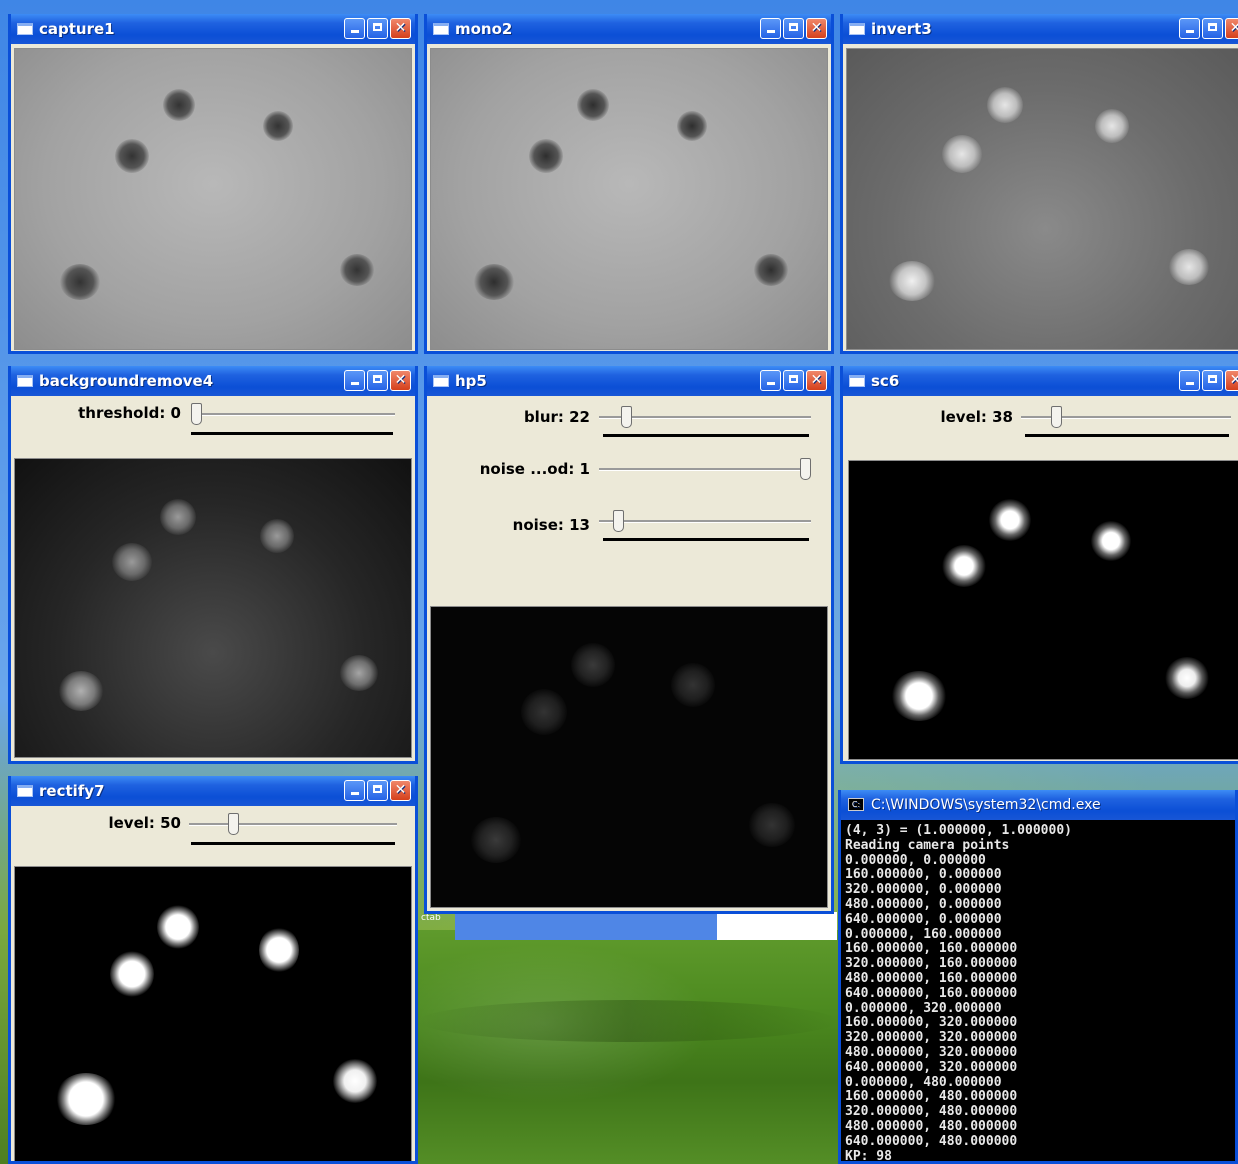  I want to click on window-backgroundremove: backgroundremove4 ✕ threshold: 0, so click(213, 565).